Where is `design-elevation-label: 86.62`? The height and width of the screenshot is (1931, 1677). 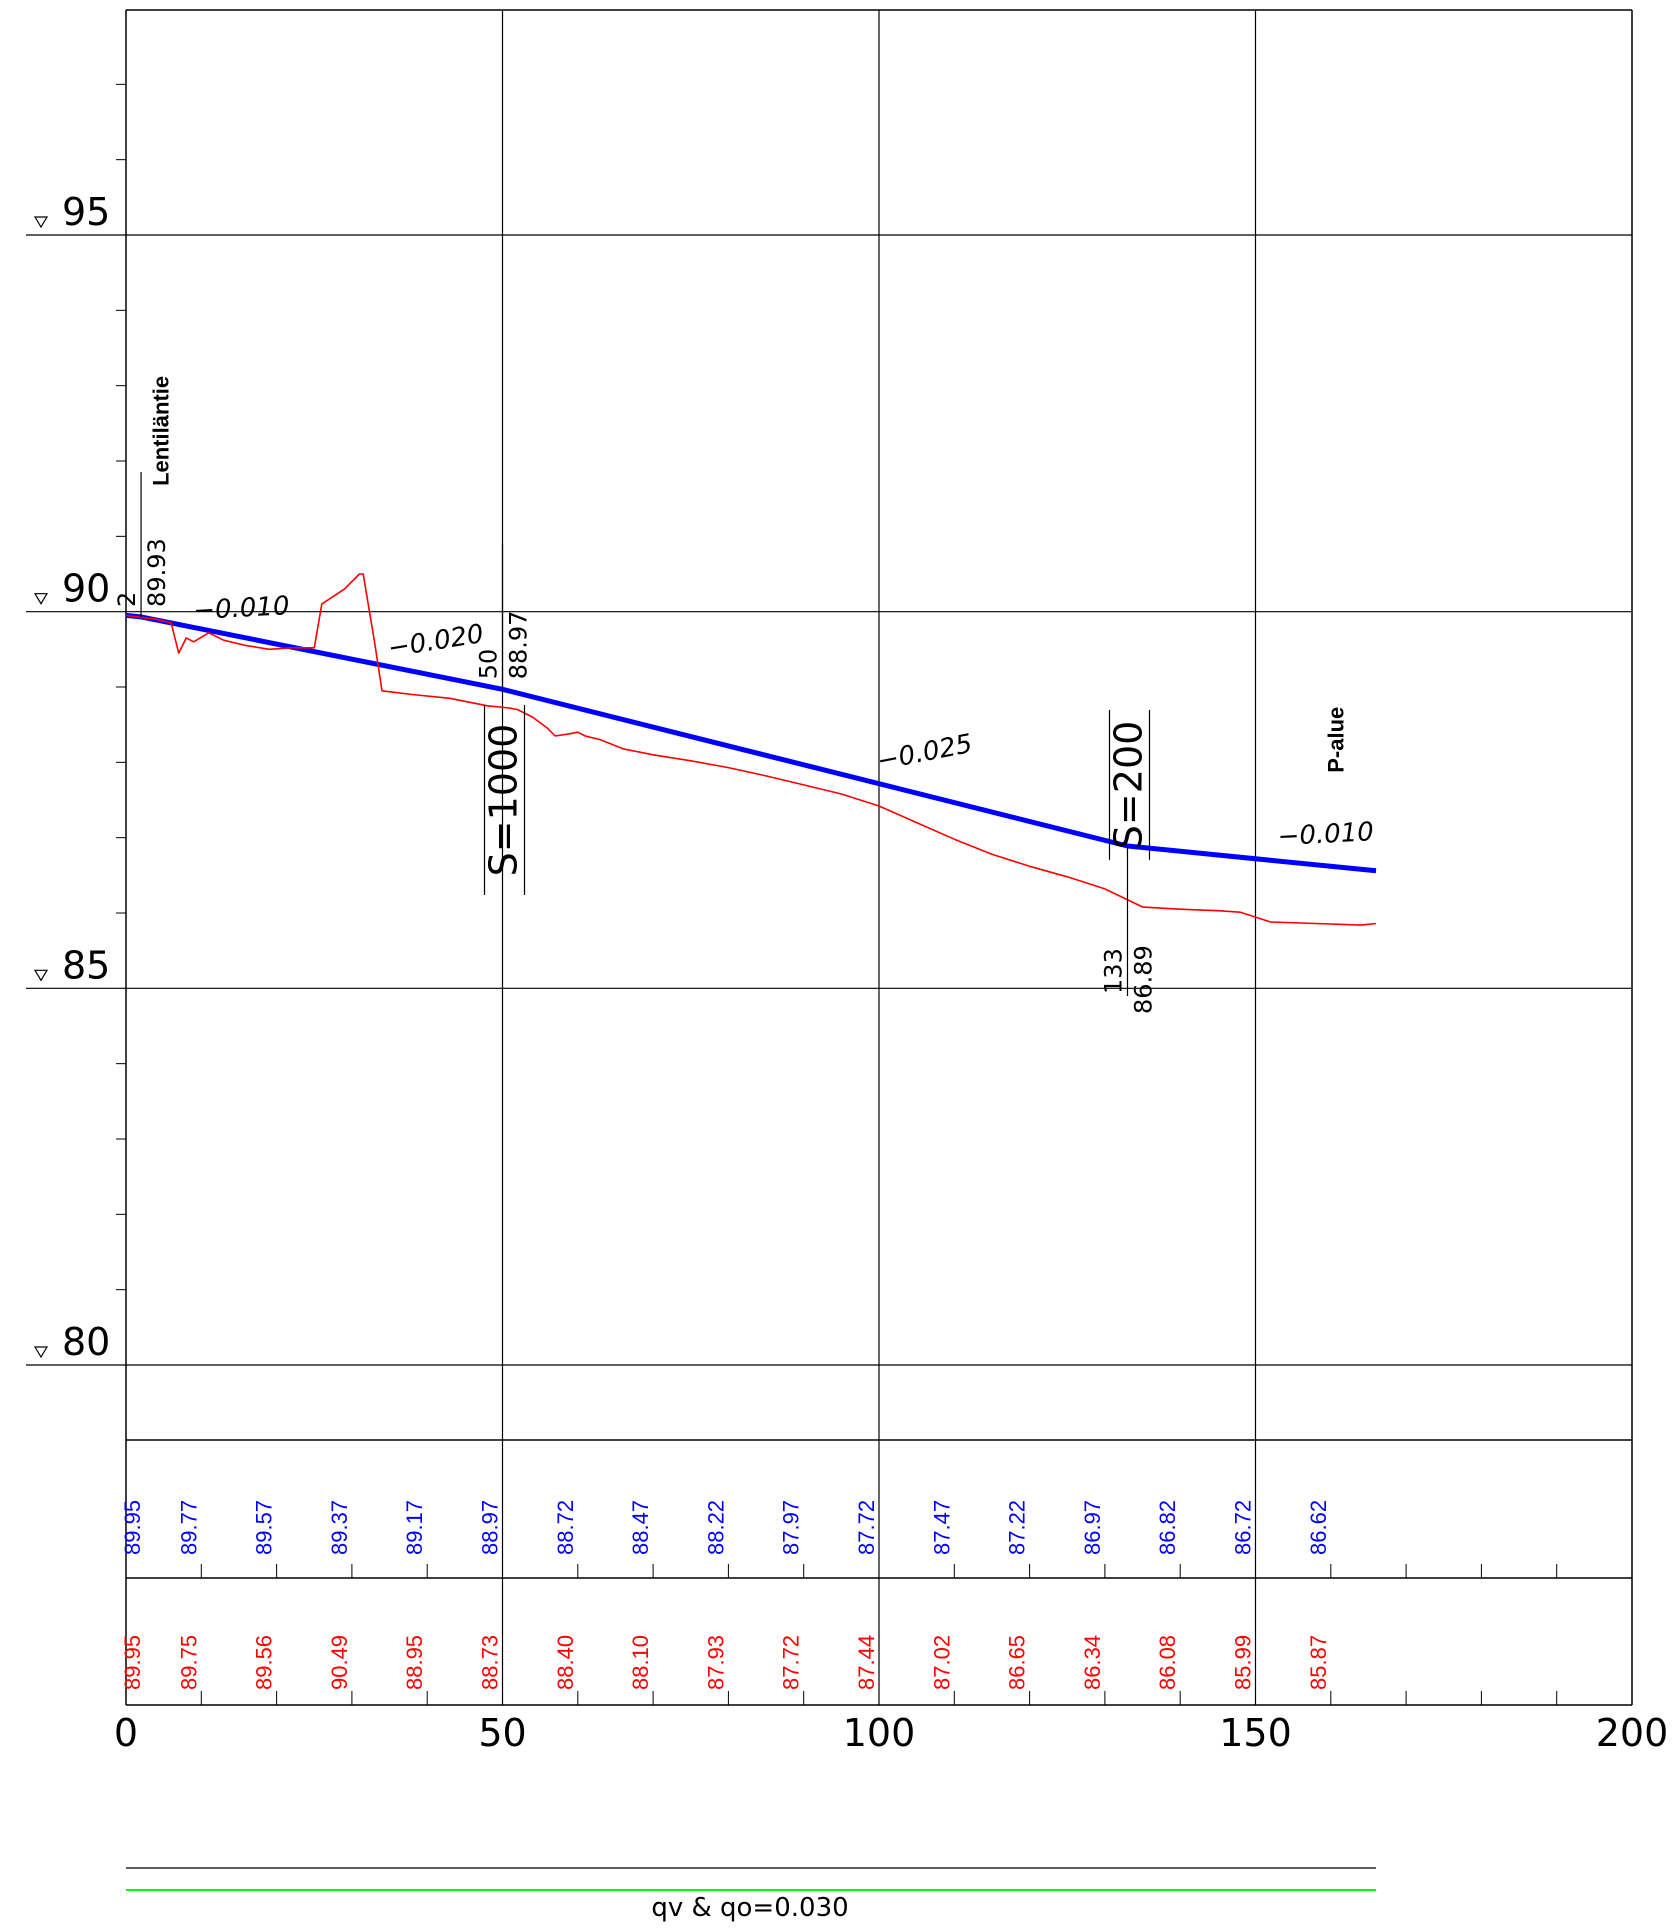 design-elevation-label: 86.62 is located at coordinates (1318, 1527).